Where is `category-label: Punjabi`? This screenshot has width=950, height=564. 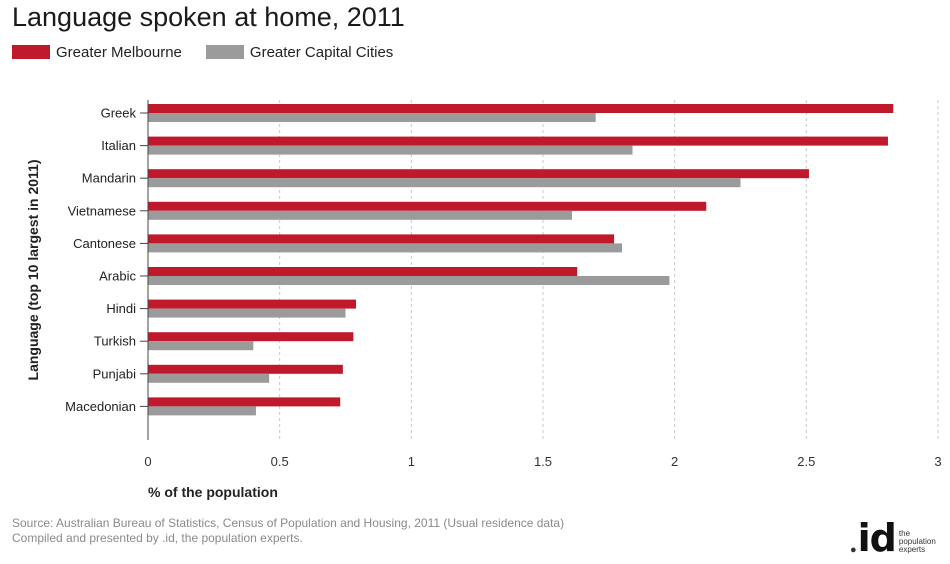 category-label: Punjabi is located at coordinates (114, 373).